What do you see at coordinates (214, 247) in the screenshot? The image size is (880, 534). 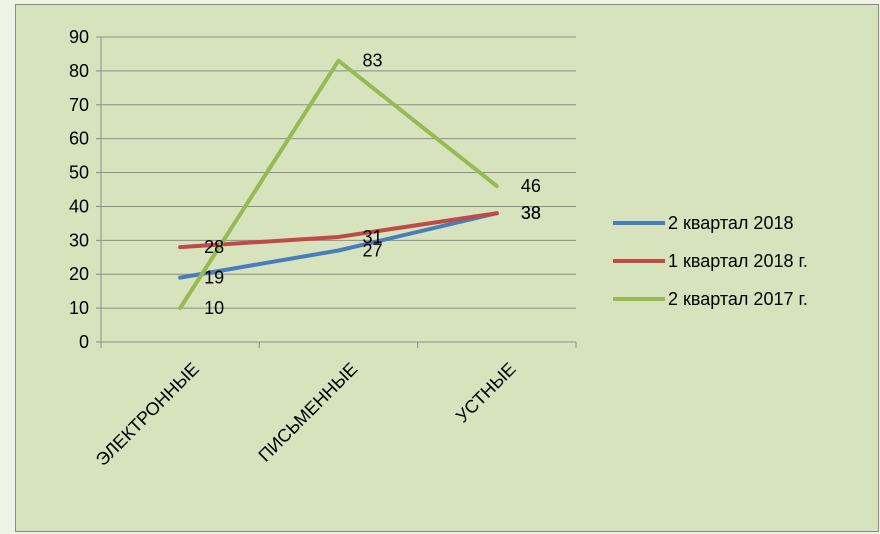 I see `data-label: 28` at bounding box center [214, 247].